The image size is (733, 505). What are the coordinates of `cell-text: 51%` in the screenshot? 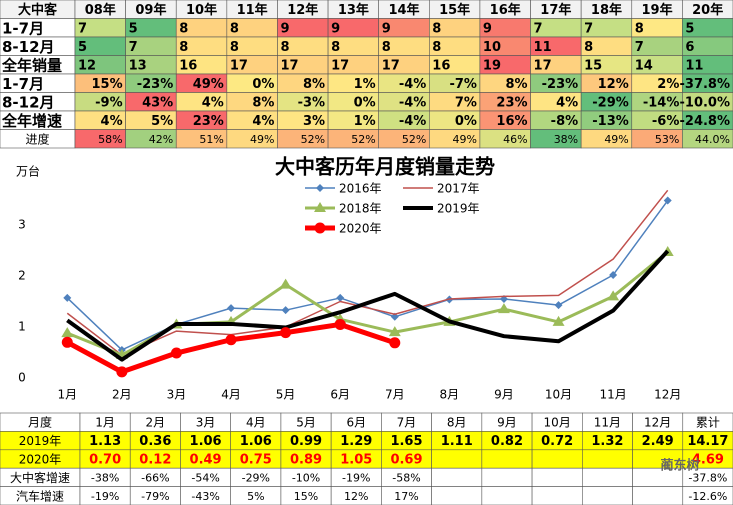 It's located at (211, 139).